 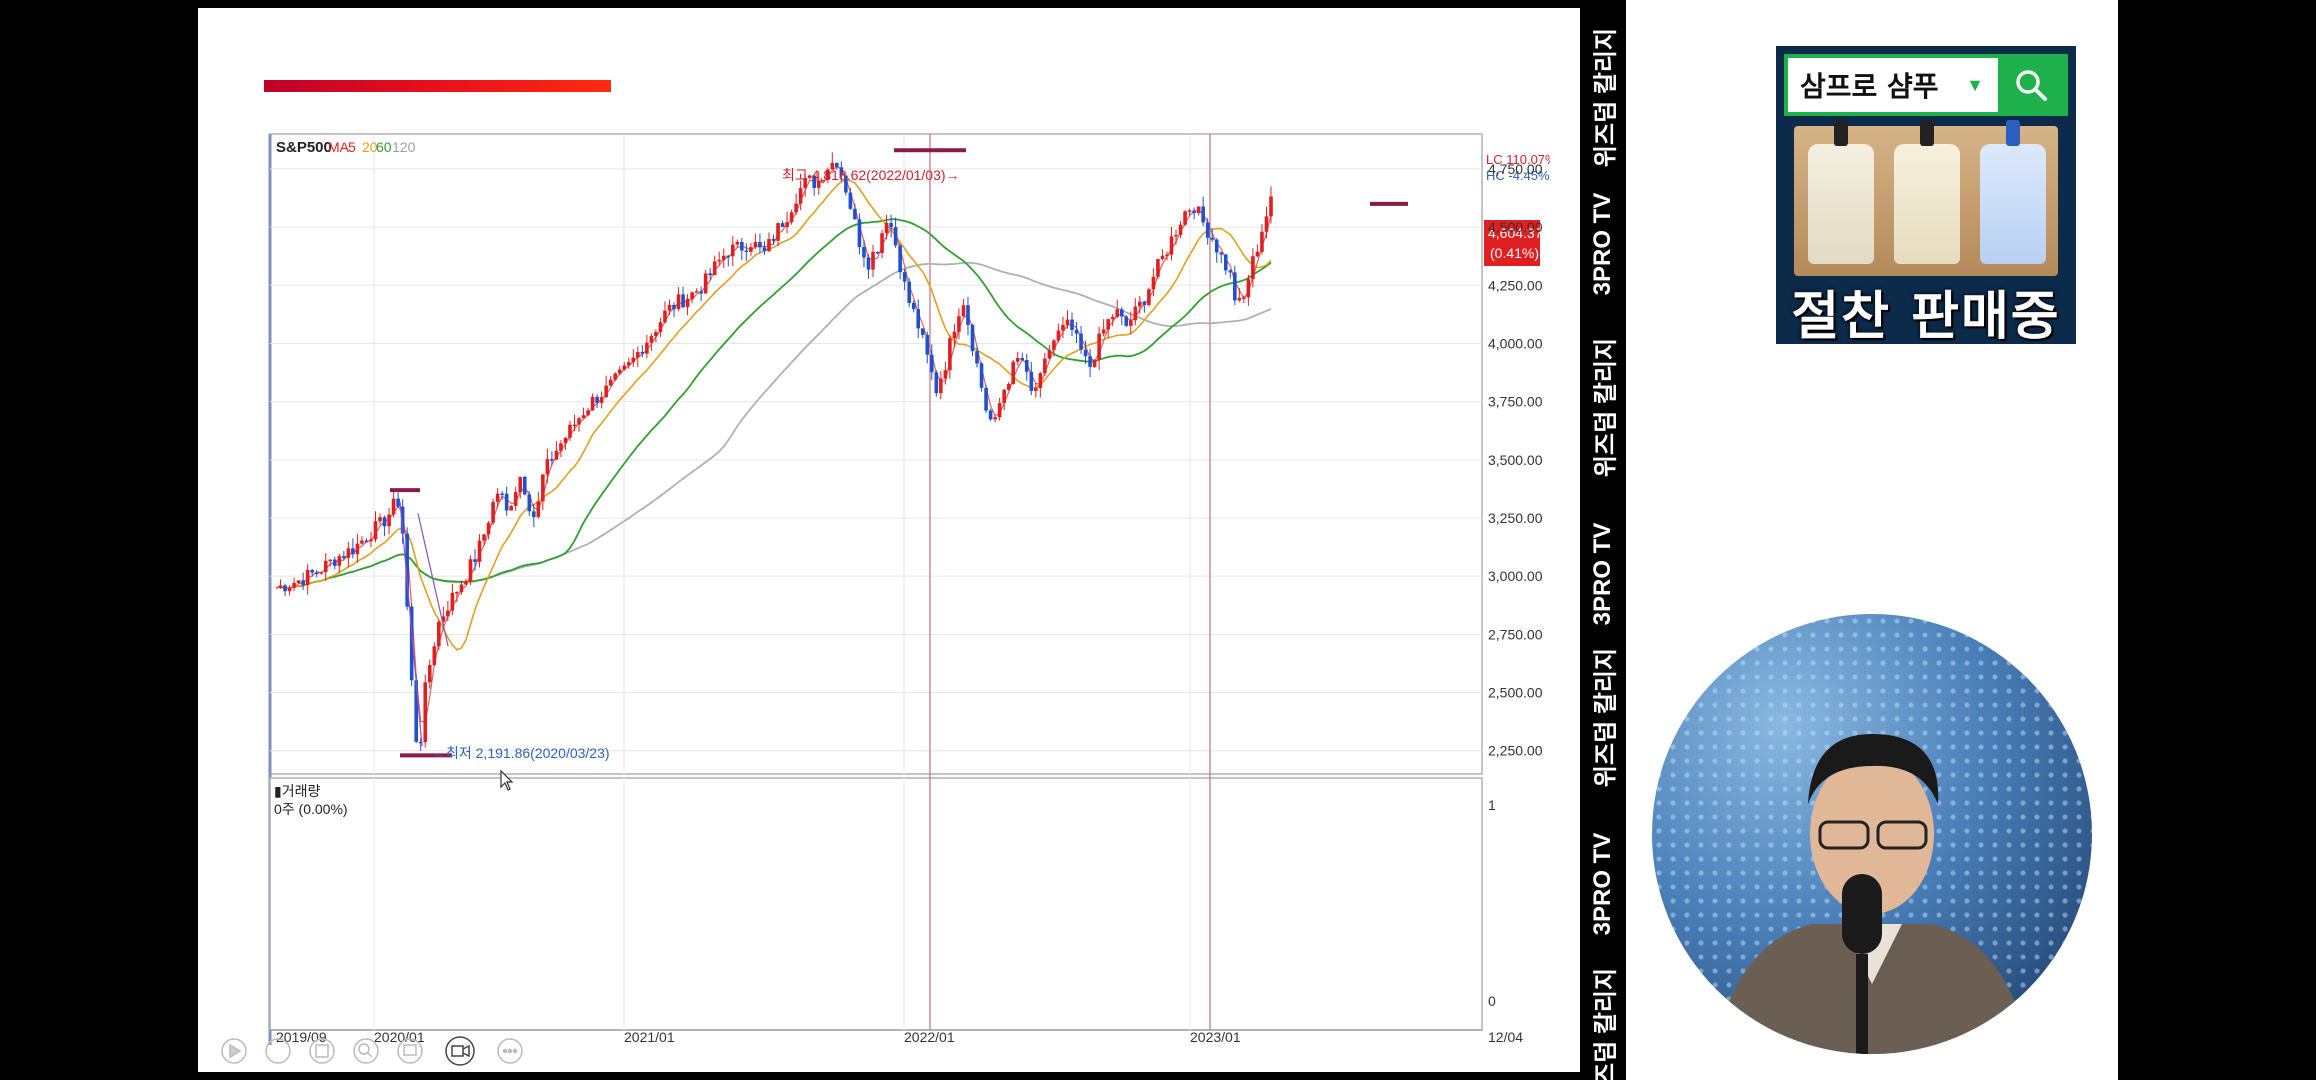 What do you see at coordinates (1602, 574) in the screenshot?
I see `watermark-4: 3PRO TV` at bounding box center [1602, 574].